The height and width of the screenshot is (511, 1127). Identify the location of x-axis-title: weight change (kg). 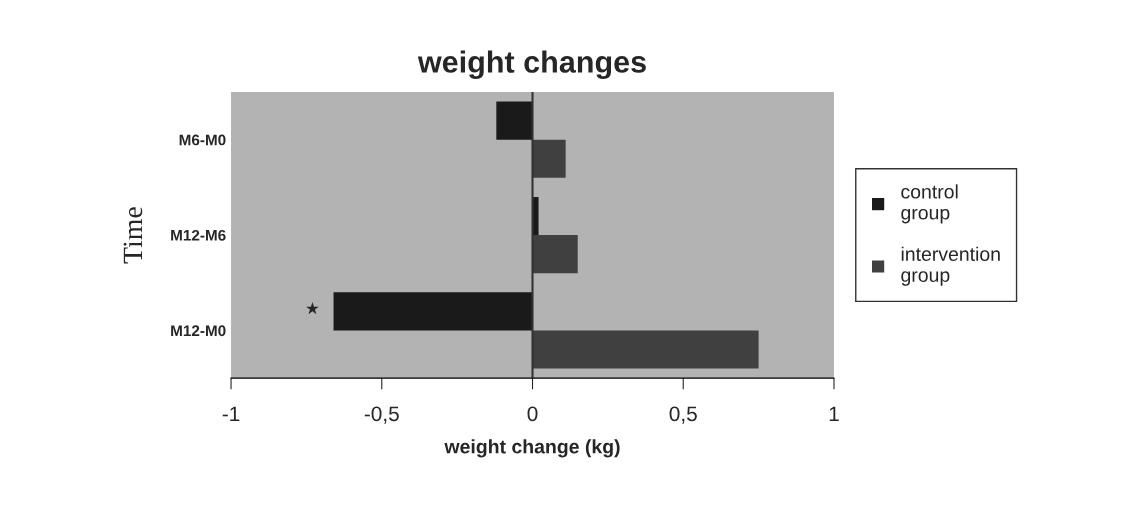
(532, 448).